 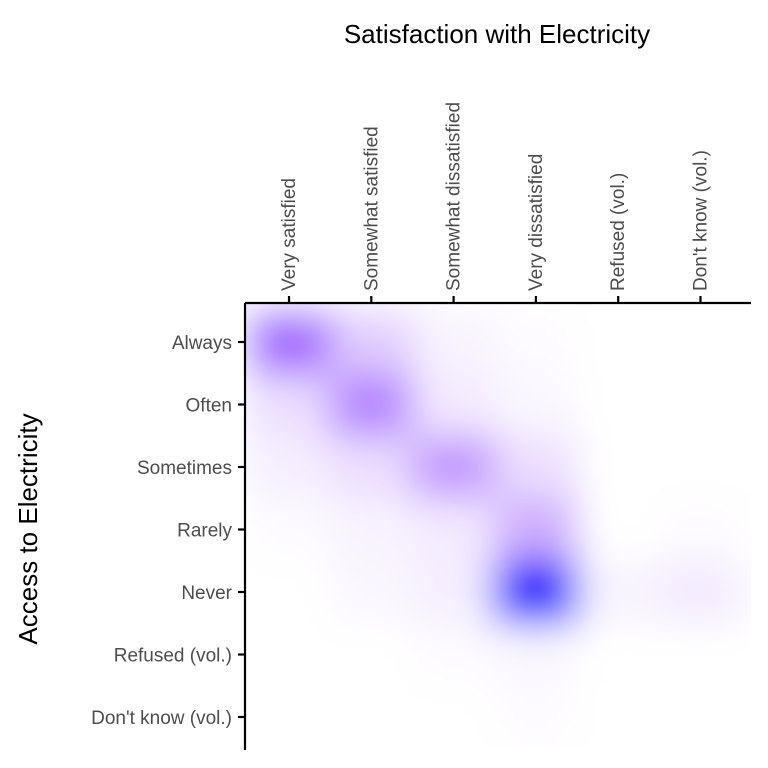 What do you see at coordinates (371, 208) in the screenshot?
I see `x-tick-label: Somewhat satisfied` at bounding box center [371, 208].